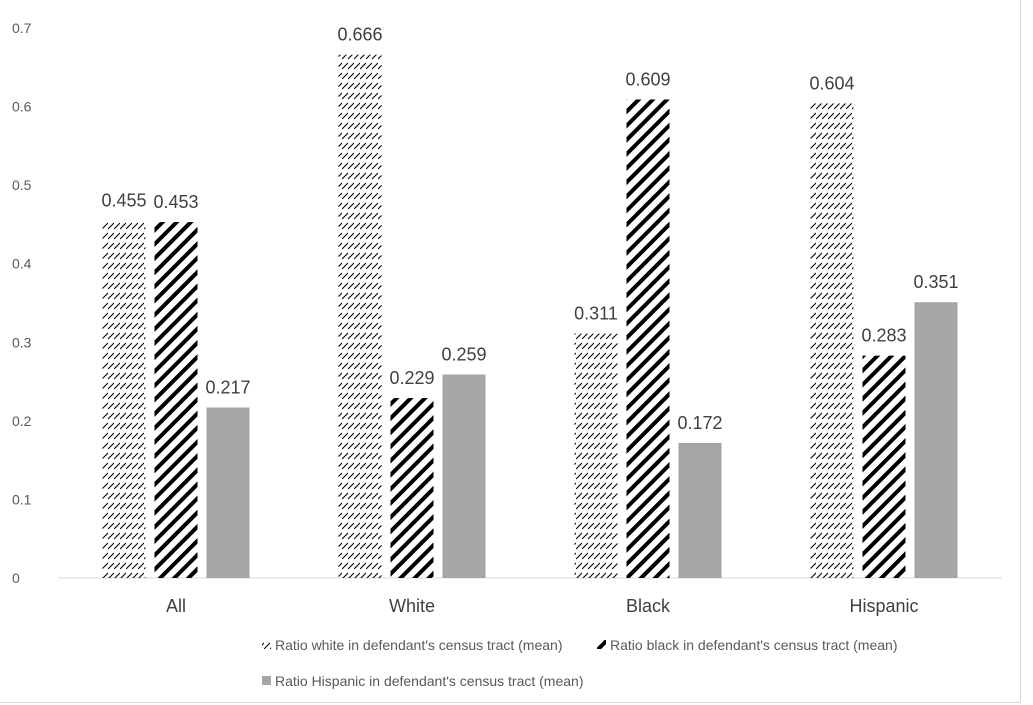  I want to click on y-tick-label: 0.5, so click(22, 185).